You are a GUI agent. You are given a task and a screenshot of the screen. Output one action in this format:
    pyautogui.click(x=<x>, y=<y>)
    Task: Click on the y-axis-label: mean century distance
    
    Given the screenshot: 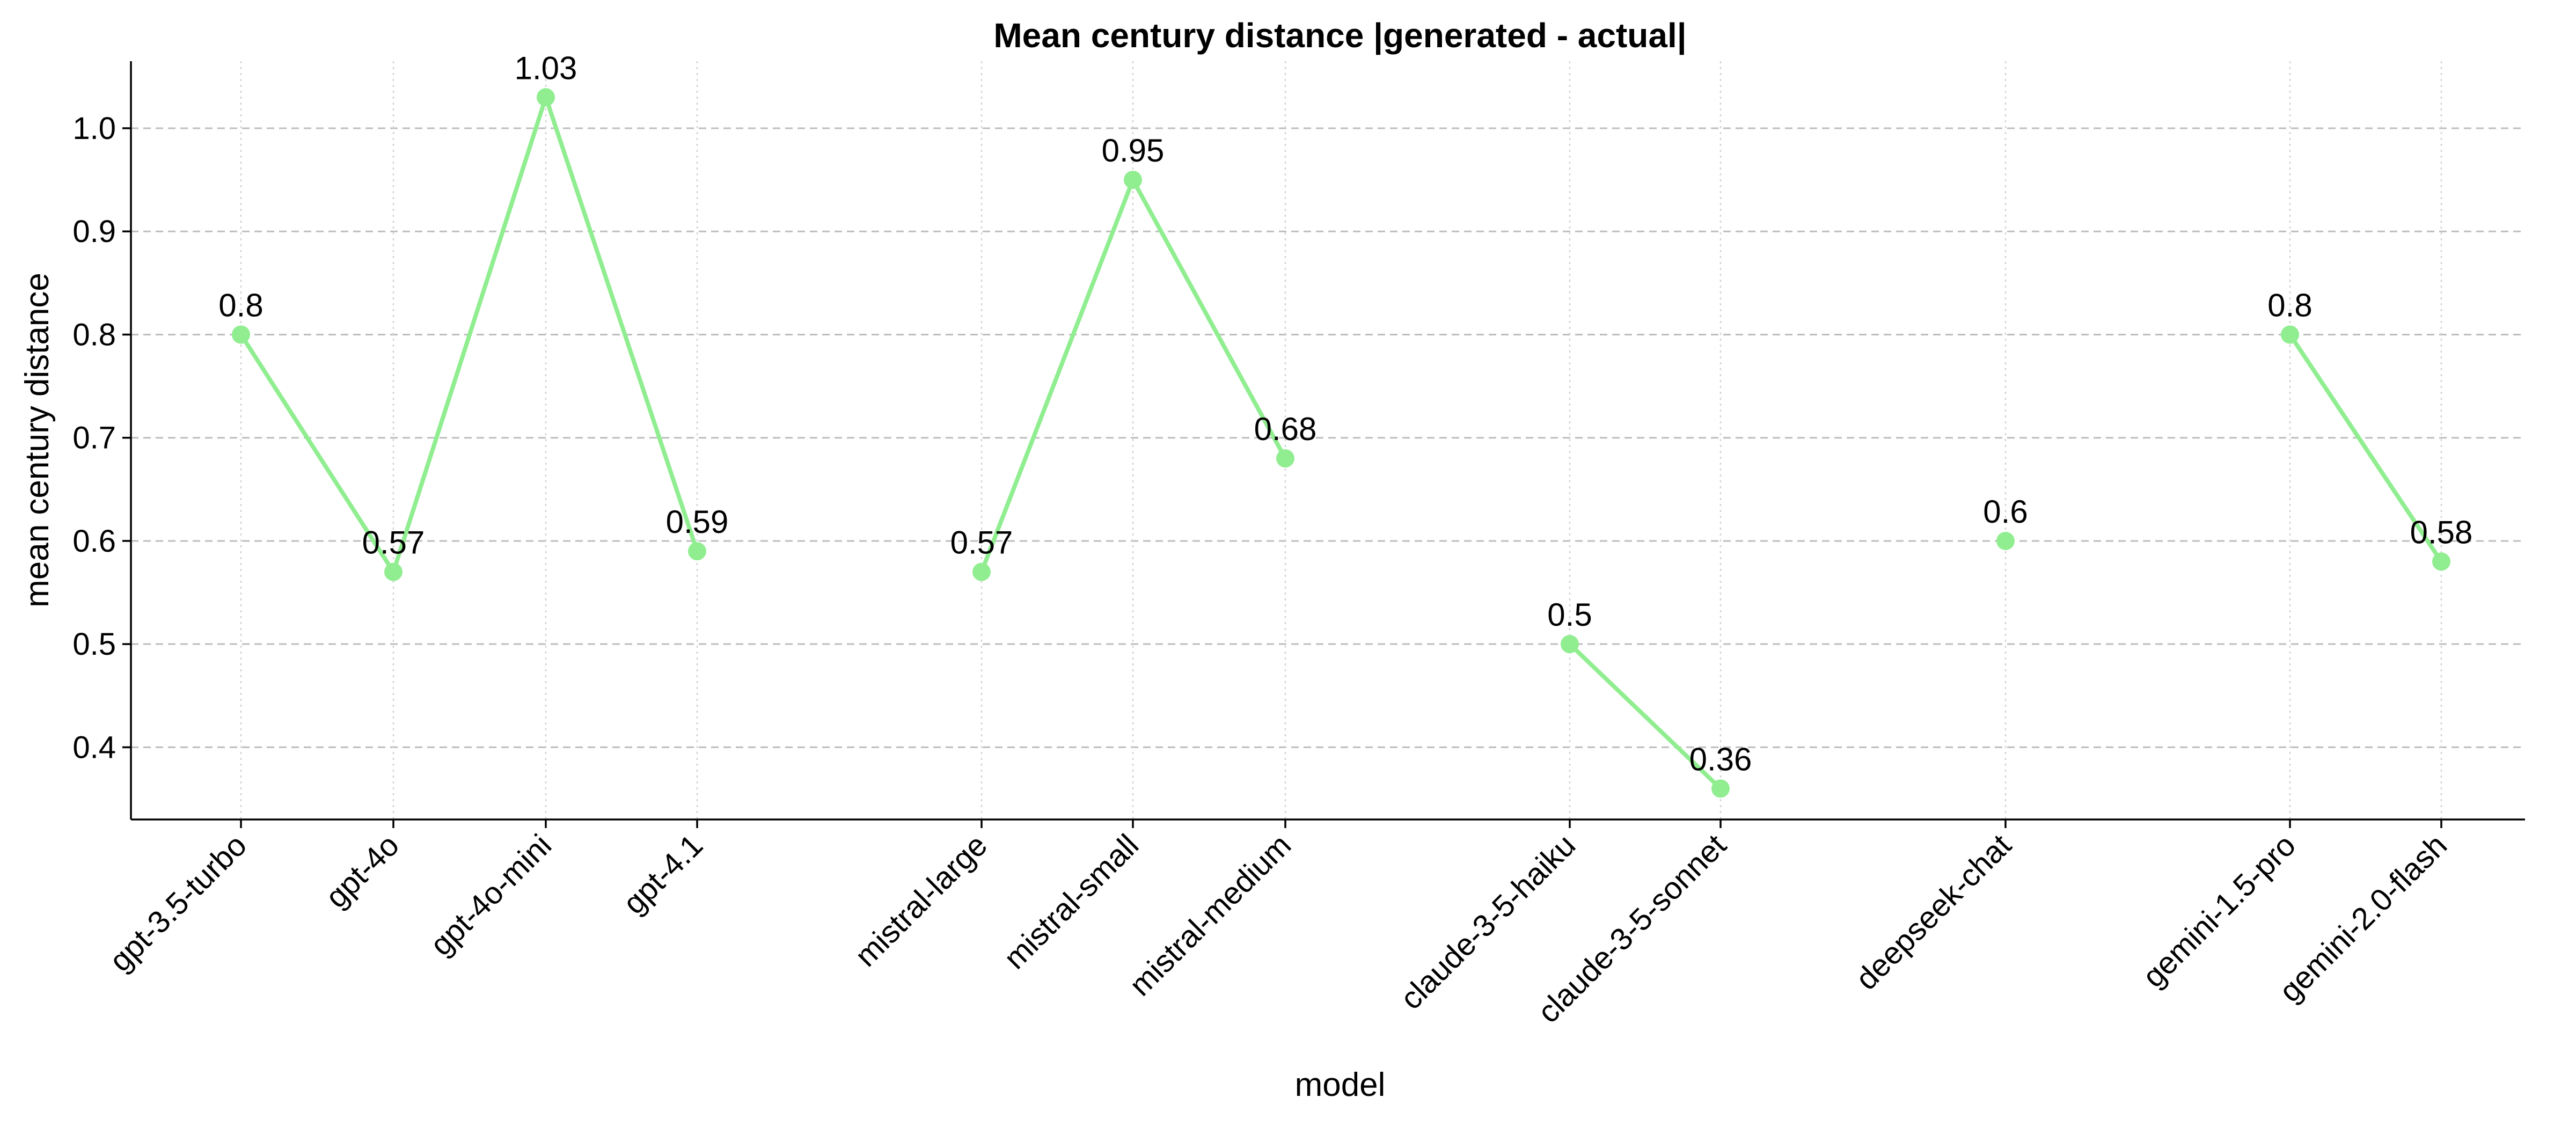 What is the action you would take?
    pyautogui.click(x=37, y=440)
    